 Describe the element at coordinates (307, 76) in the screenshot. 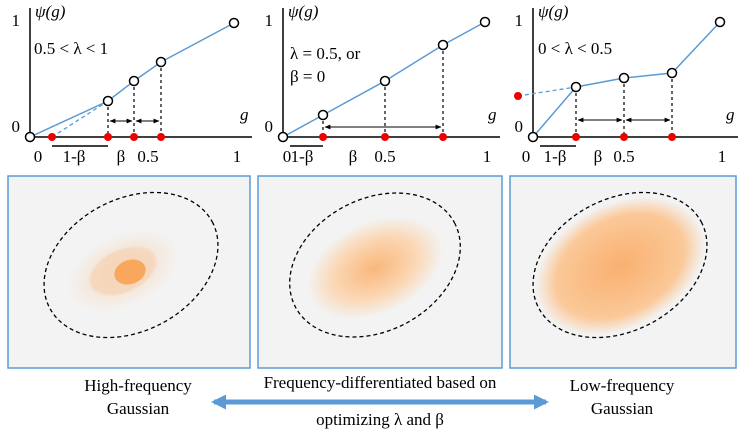

I see `condition: β = 0` at that location.